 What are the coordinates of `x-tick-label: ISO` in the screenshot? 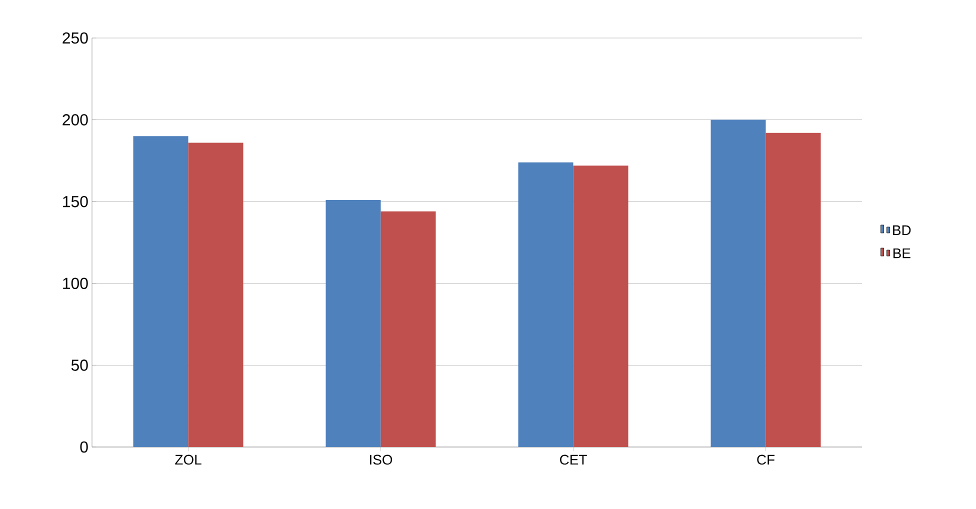 It's located at (381, 459).